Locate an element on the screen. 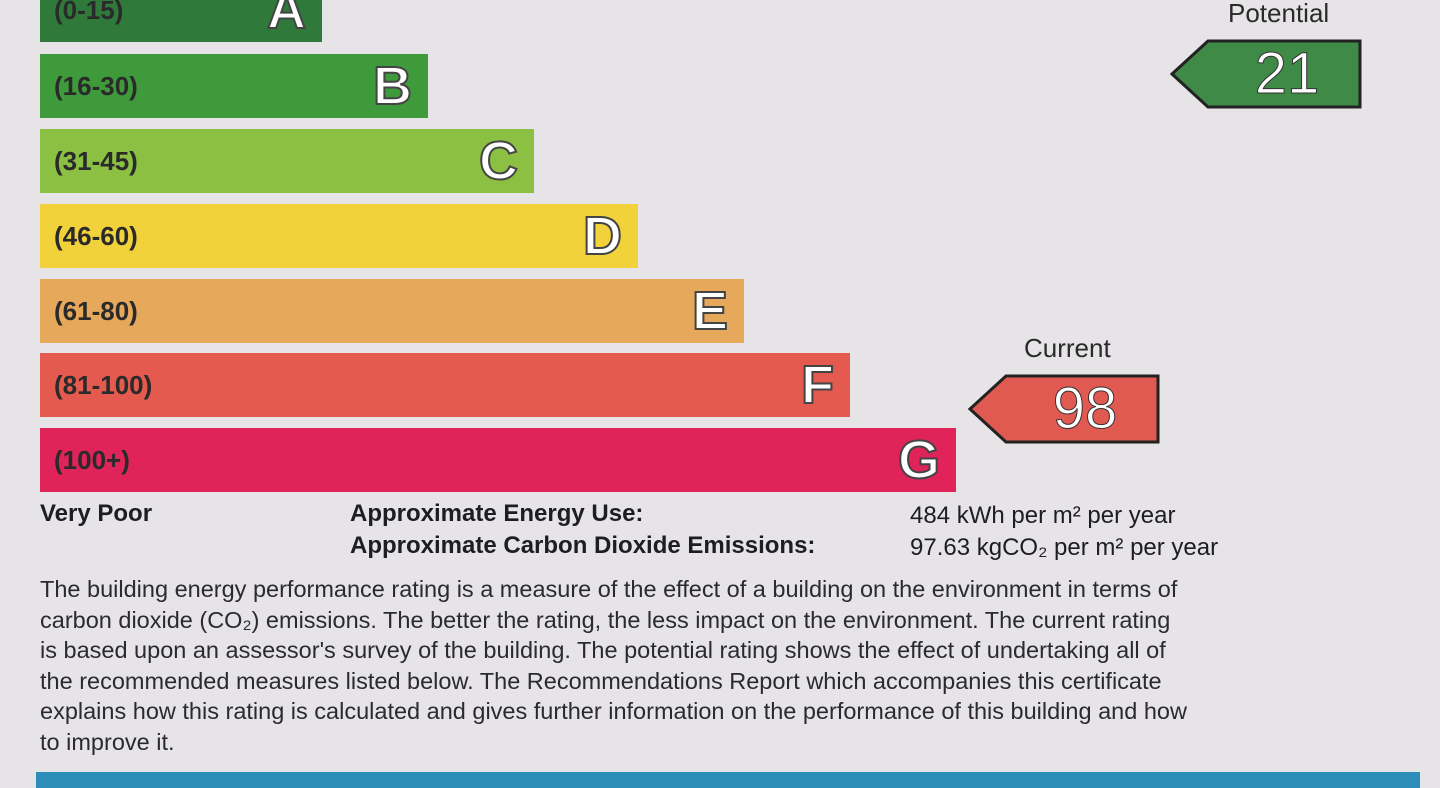 The height and width of the screenshot is (788, 1440). current-rating-arrow: 98 is located at coordinates (1064, 409).